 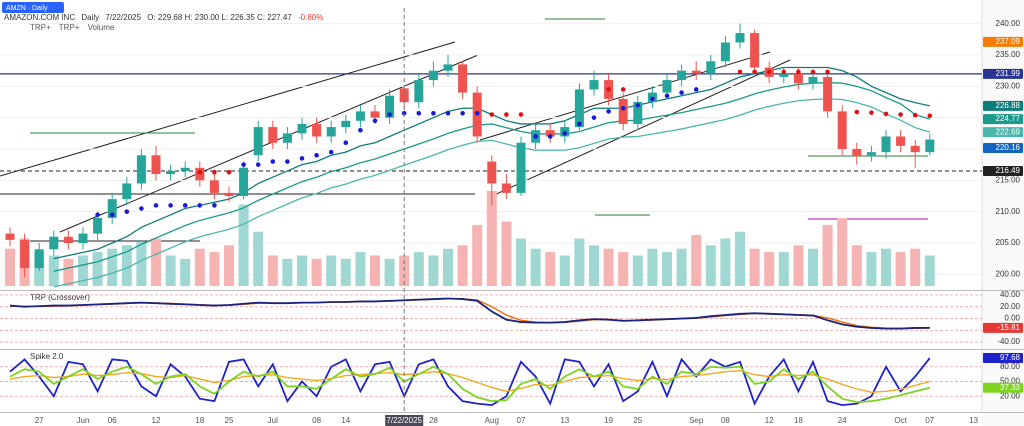 I want to click on x-tick-label: 07, so click(x=521, y=420).